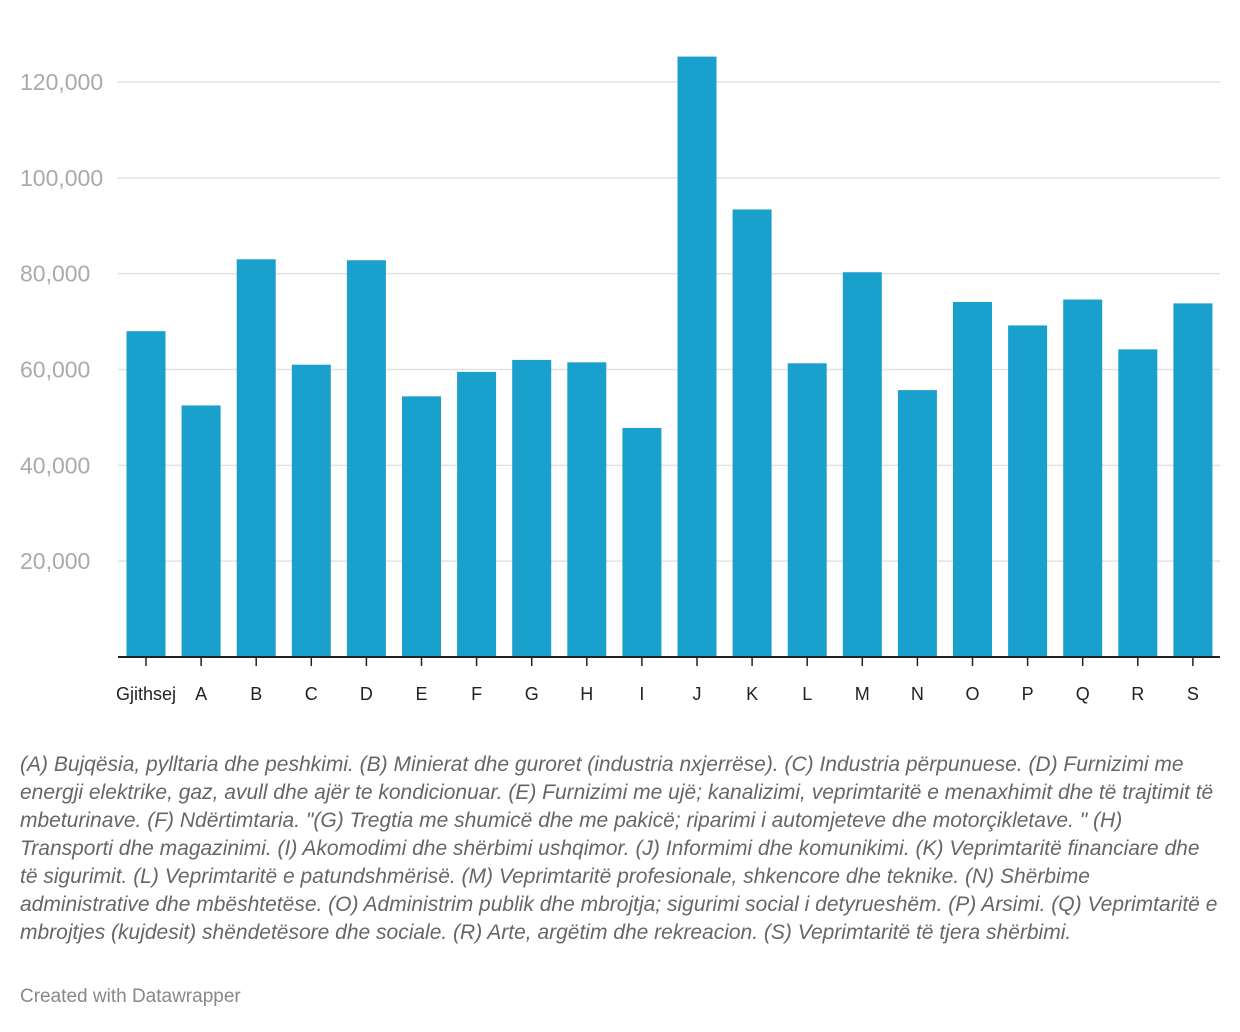  I want to click on x-tick-label: N, so click(917, 694).